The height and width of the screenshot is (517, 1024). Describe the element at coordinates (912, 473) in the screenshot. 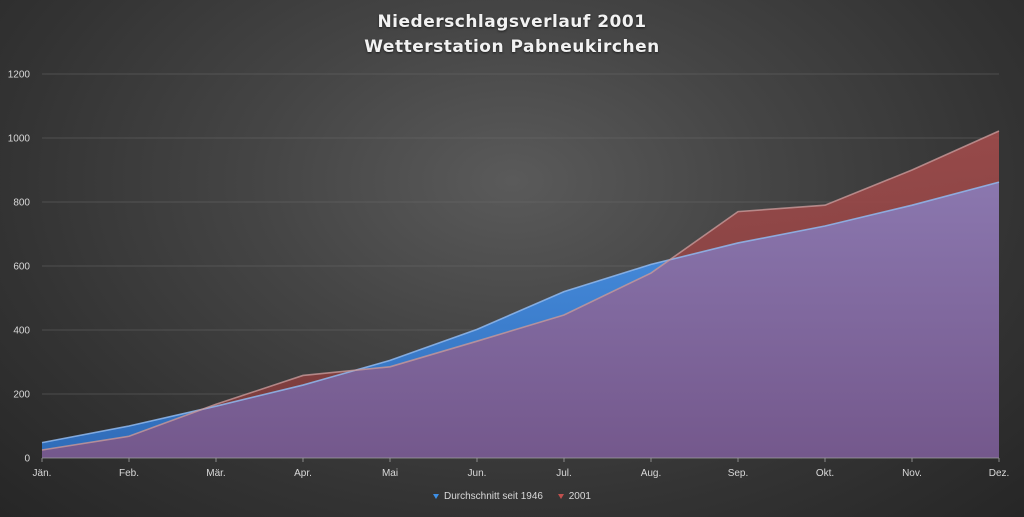

I see `x-tick-label: Nov.` at that location.